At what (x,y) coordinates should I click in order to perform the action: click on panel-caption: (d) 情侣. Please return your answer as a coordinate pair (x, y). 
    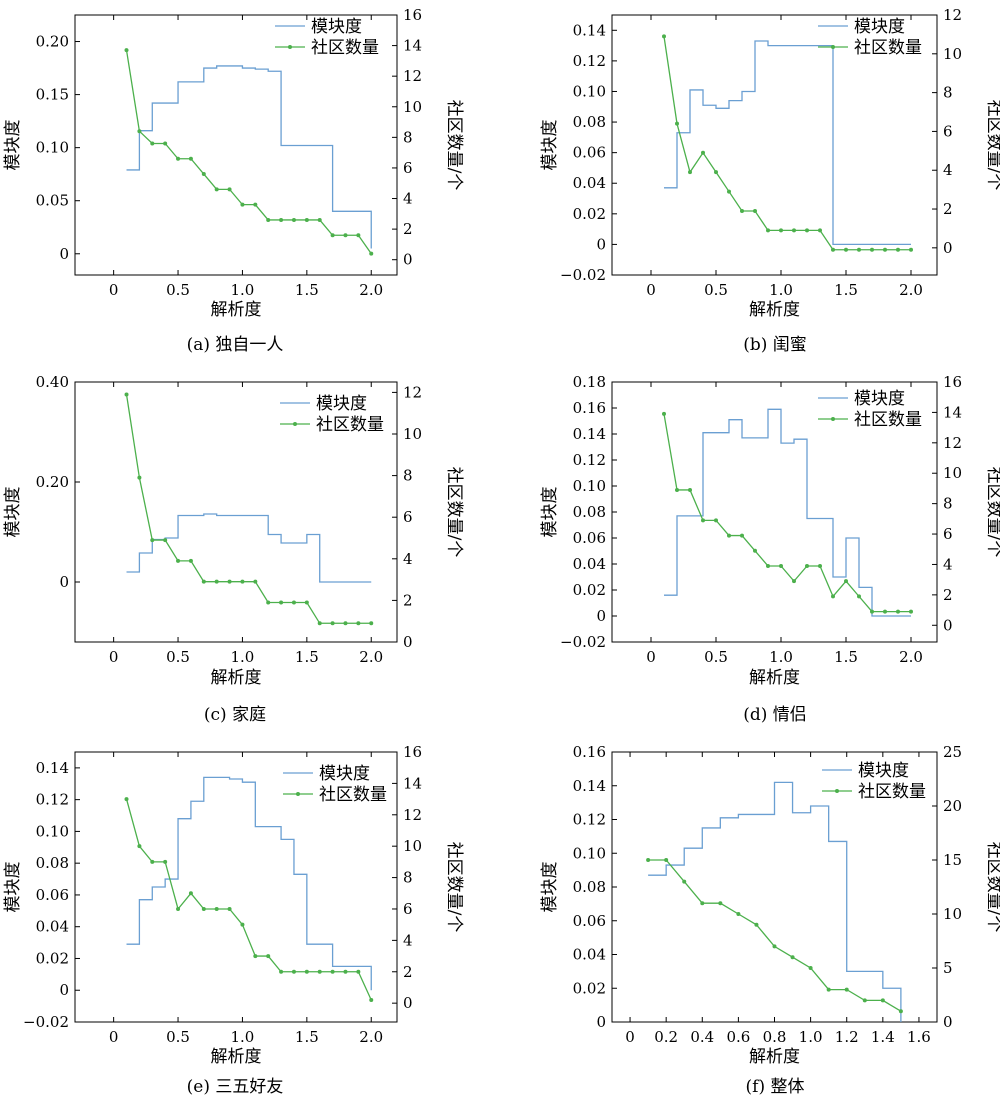
    Looking at the image, I should click on (775, 715).